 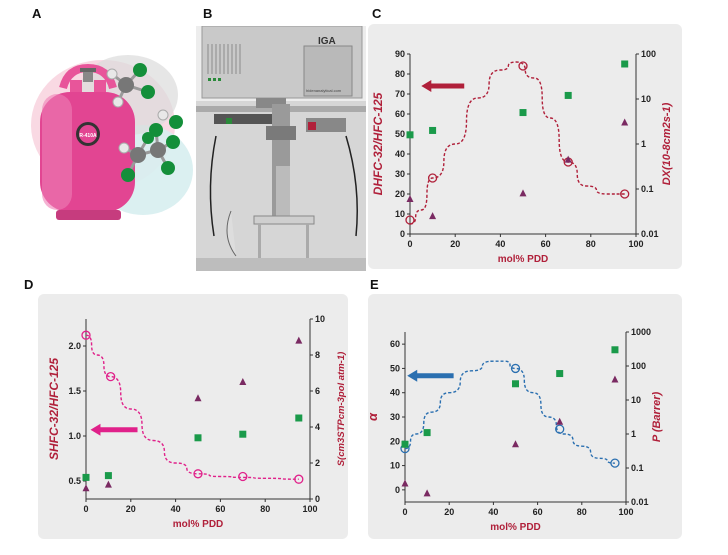 I want to click on y-left-tick-label: 0.5, so click(x=74, y=481).